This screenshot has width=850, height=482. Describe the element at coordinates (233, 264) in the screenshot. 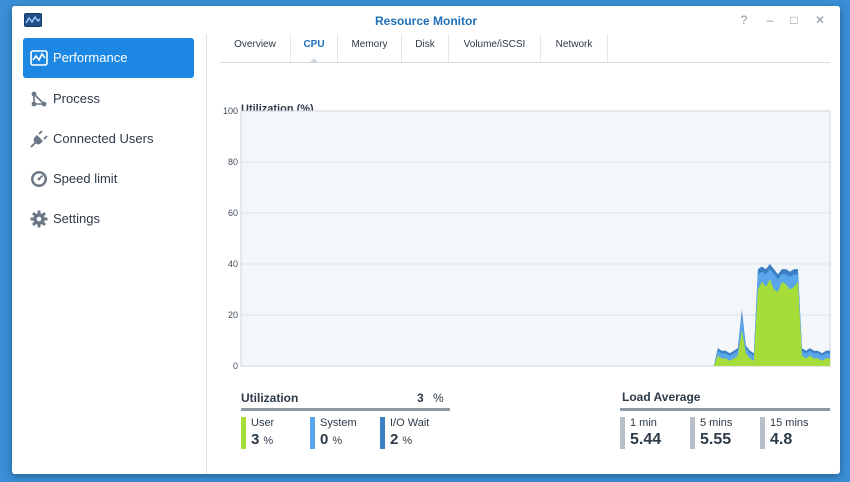

I see `y-tick-label: 40` at that location.